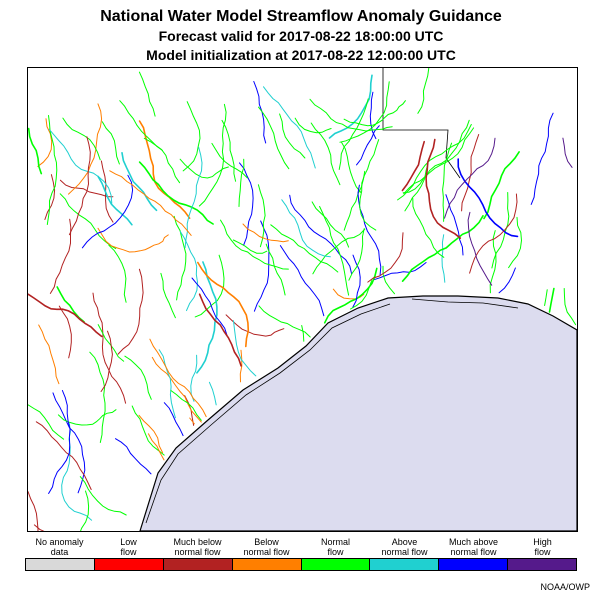 The image size is (602, 600). What do you see at coordinates (404, 542) in the screenshot?
I see `legend-label: Above` at bounding box center [404, 542].